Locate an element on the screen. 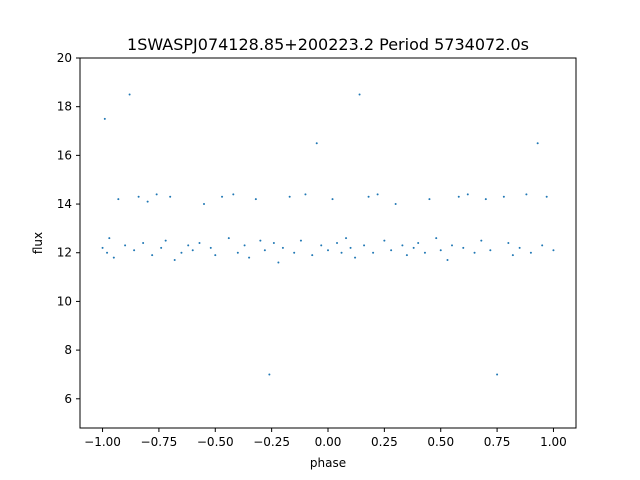  x-tick-label: −1.00 is located at coordinates (102, 442).